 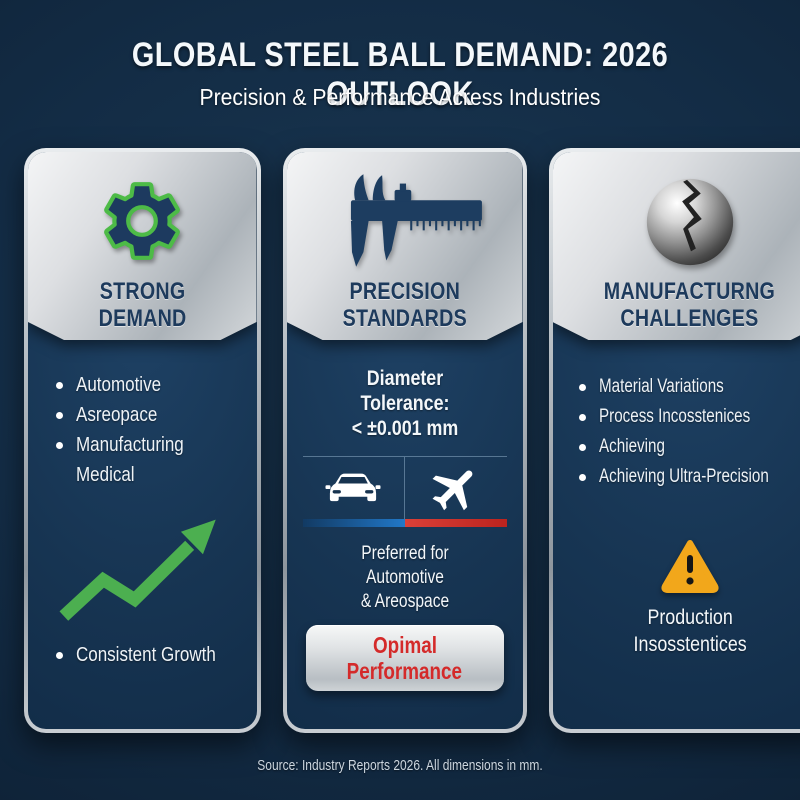 I want to click on list-item: Asreopace, so click(x=148, y=415).